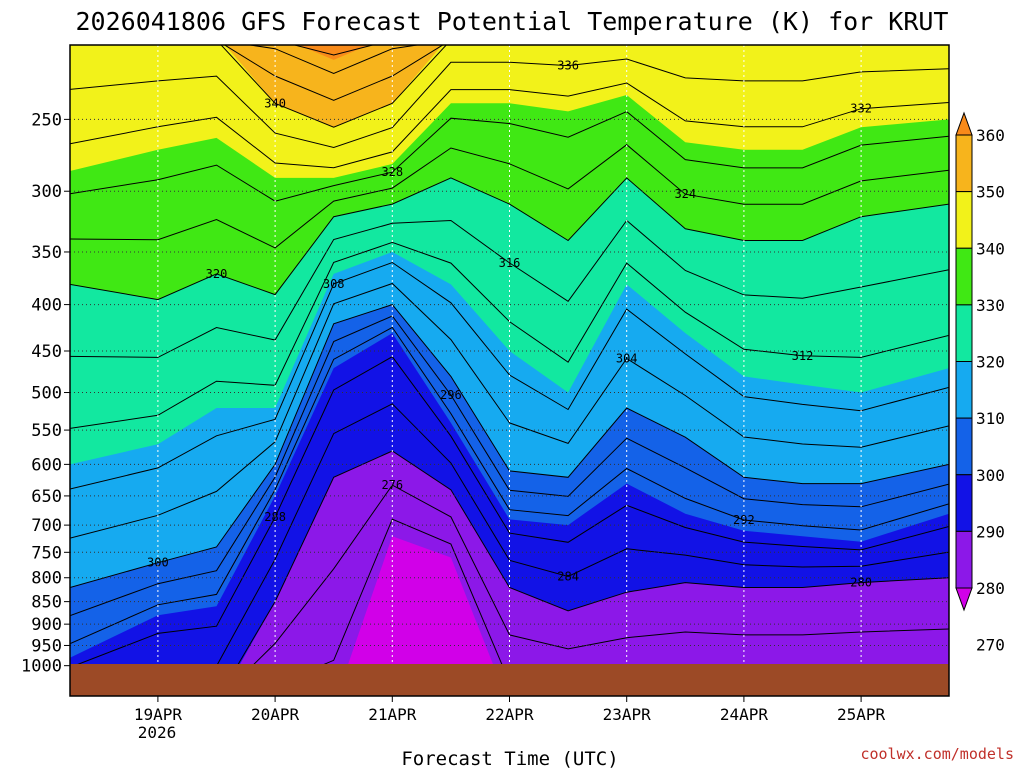 Image resolution: width=1024 pixels, height=768 pixels. I want to click on x-tick-label: 21APR, so click(392, 714).